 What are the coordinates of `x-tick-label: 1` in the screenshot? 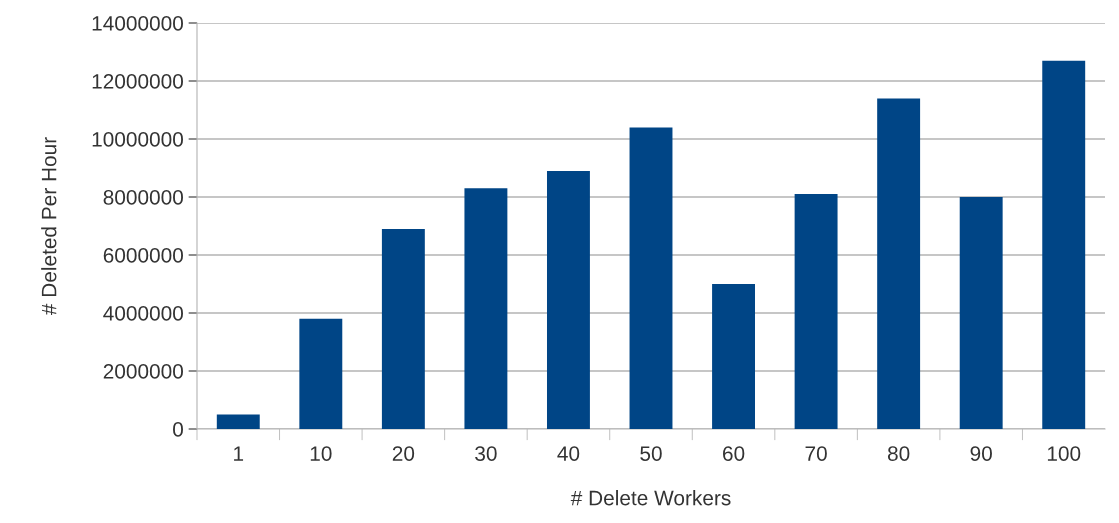 It's located at (239, 453).